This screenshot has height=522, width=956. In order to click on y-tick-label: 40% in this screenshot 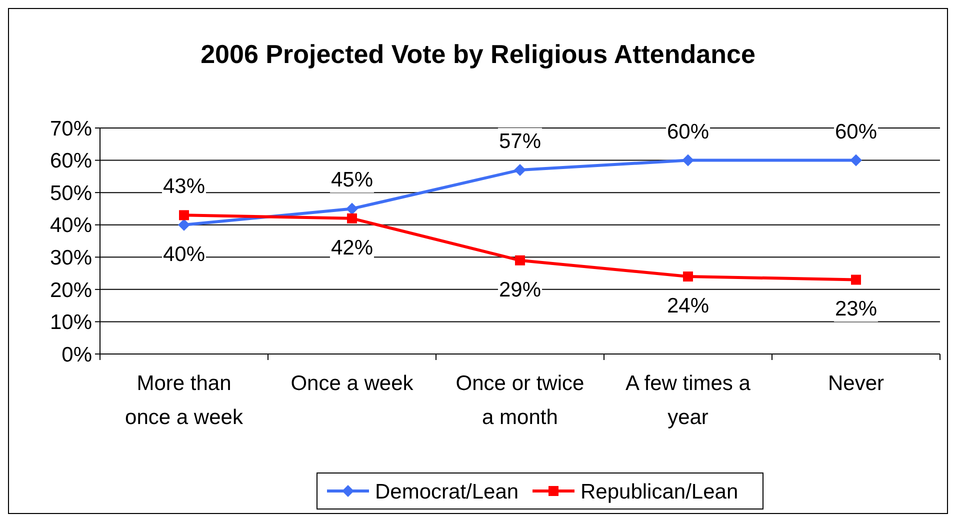, I will do `click(71, 226)`.